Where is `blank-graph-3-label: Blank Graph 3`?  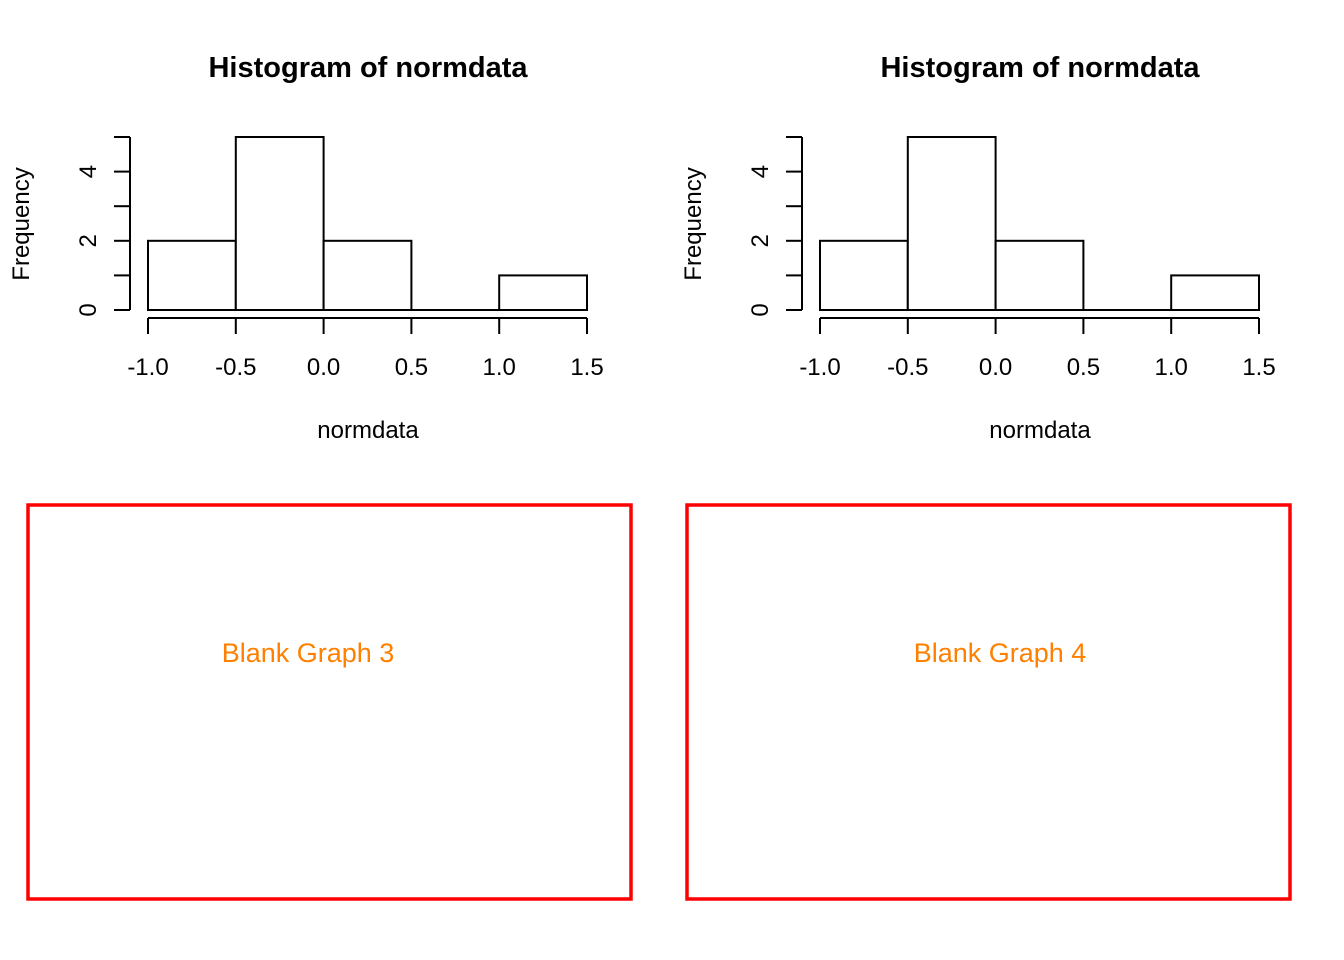
blank-graph-3-label: Blank Graph 3 is located at coordinates (308, 653).